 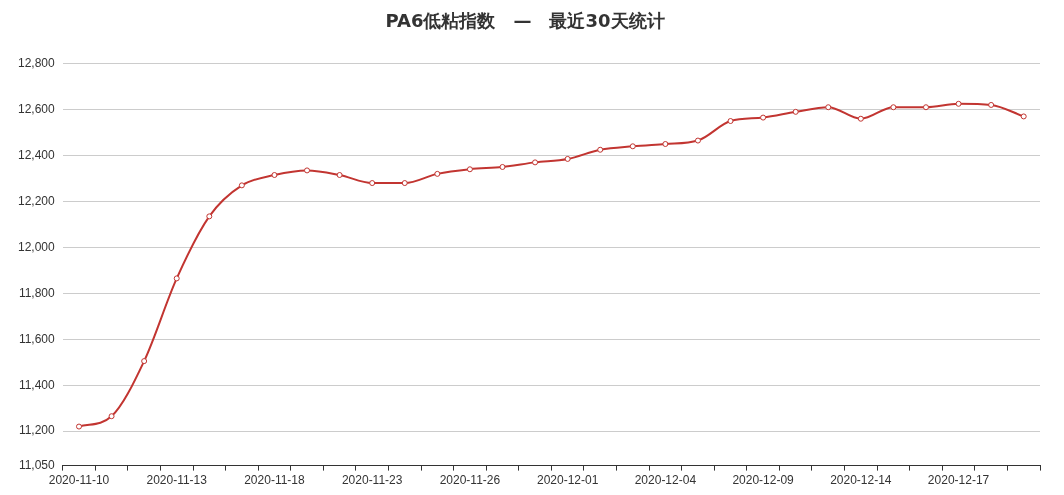 I want to click on x-tick-label: 2020-11-23, so click(x=372, y=480).